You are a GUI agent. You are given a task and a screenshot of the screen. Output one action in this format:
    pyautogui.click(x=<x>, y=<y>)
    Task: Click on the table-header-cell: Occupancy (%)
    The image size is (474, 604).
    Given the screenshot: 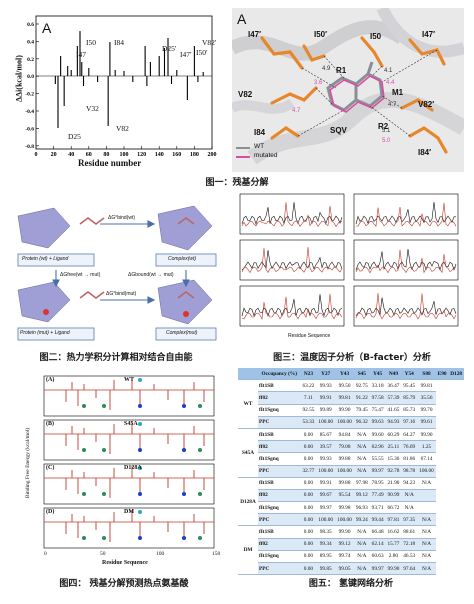 What is the action you would take?
    pyautogui.click(x=279, y=374)
    